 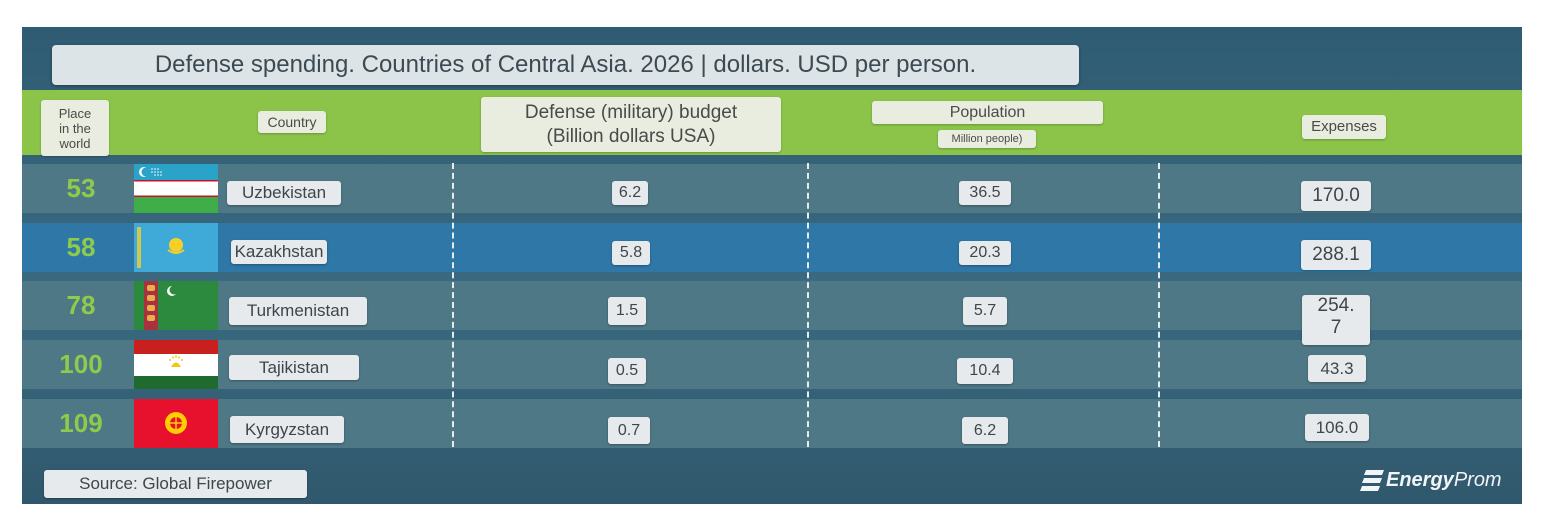 What do you see at coordinates (627, 311) in the screenshot?
I see `budget-value: 1.5` at bounding box center [627, 311].